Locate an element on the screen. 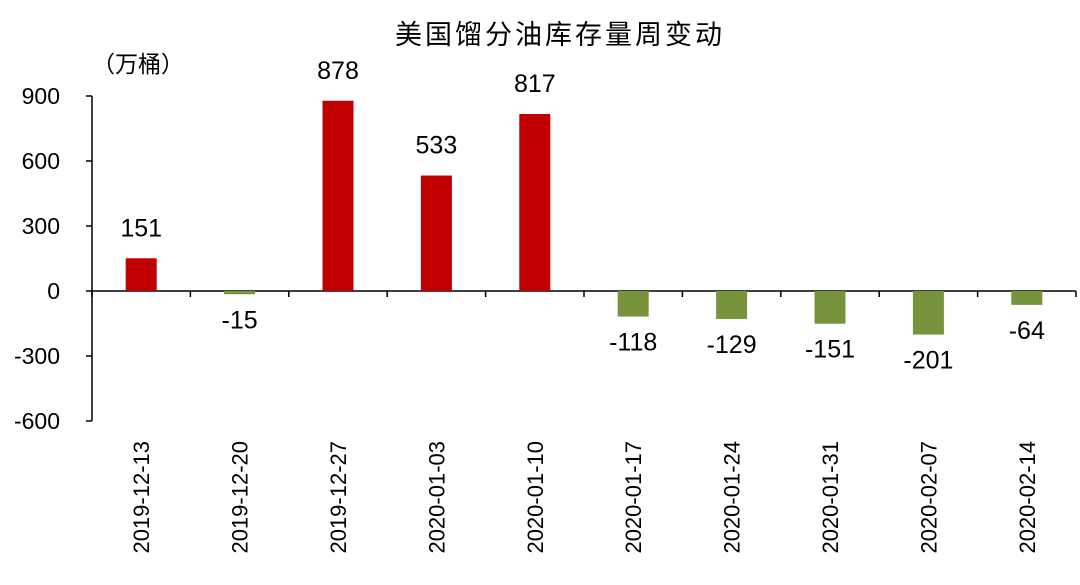 The height and width of the screenshot is (585, 1080). x-tick-label: 2020-01-24 is located at coordinates (732, 497).